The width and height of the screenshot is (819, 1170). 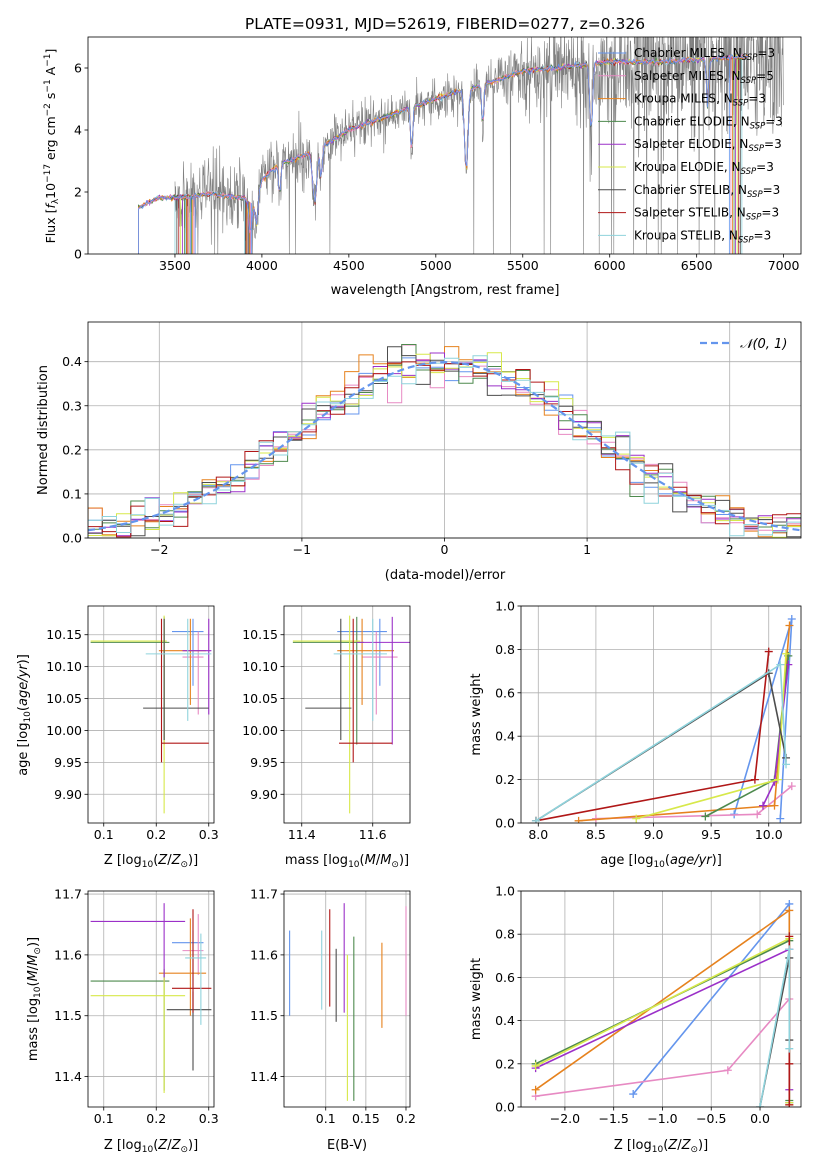 What do you see at coordinates (260, 634) in the screenshot?
I see `y-tick-label: 10.15` at bounding box center [260, 634].